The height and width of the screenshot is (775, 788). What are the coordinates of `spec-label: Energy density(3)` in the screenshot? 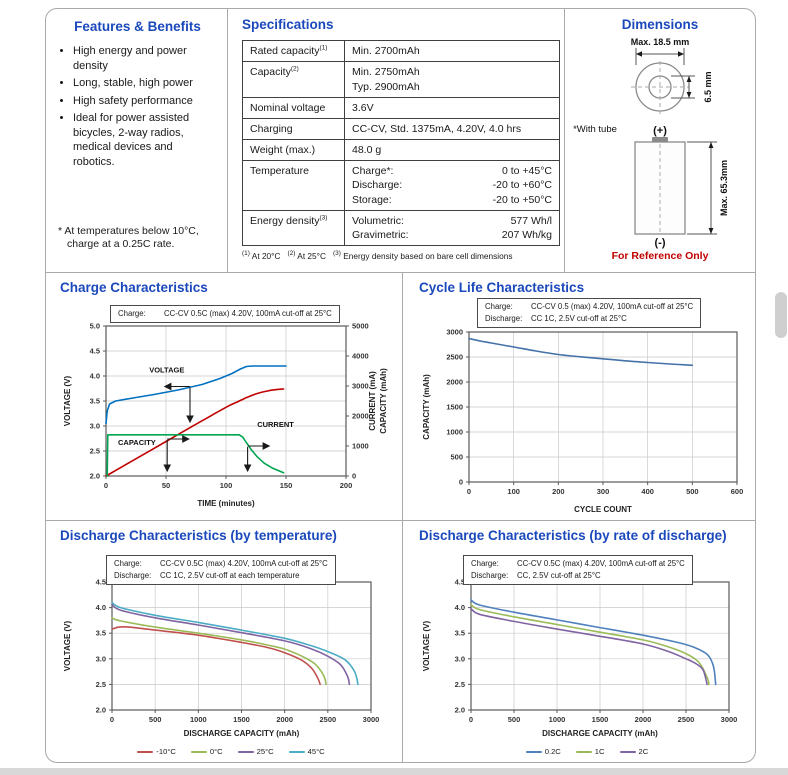 It's located at (293, 228).